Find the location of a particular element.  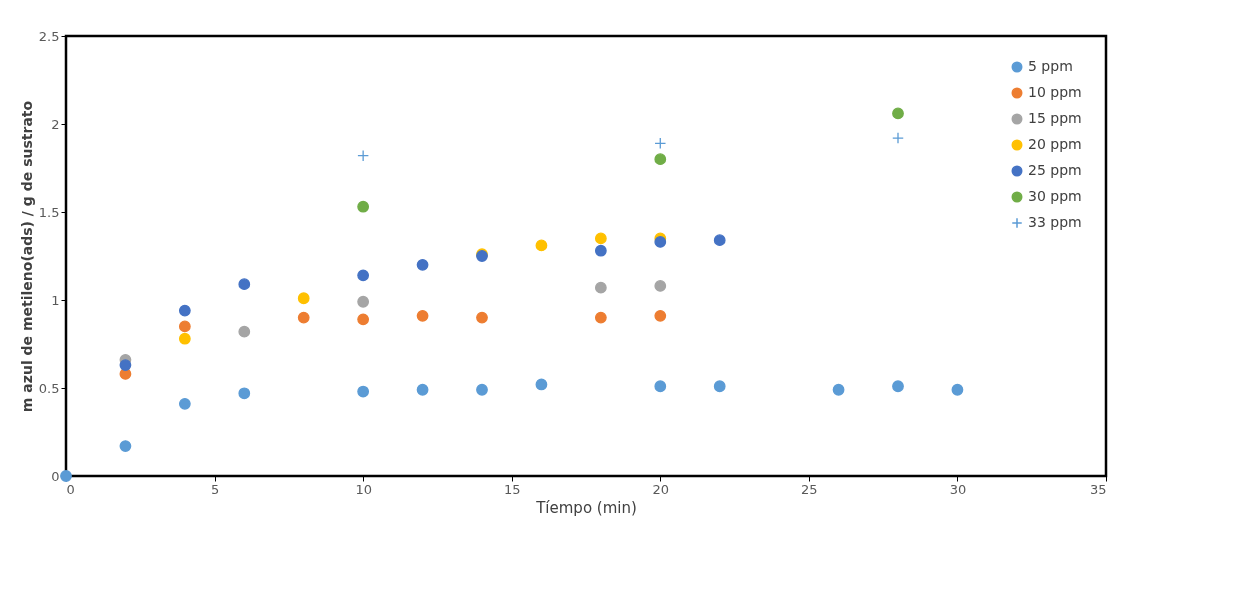

x-tick-label: 25 is located at coordinates (809, 489).